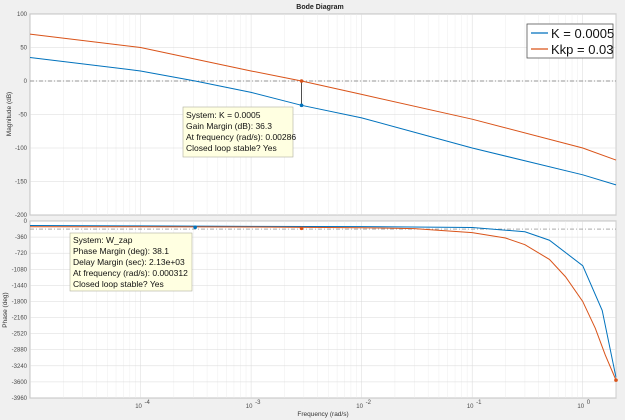 This screenshot has height=420, width=625. What do you see at coordinates (20, 383) in the screenshot?
I see `y-tick-label: -3600` at bounding box center [20, 383].